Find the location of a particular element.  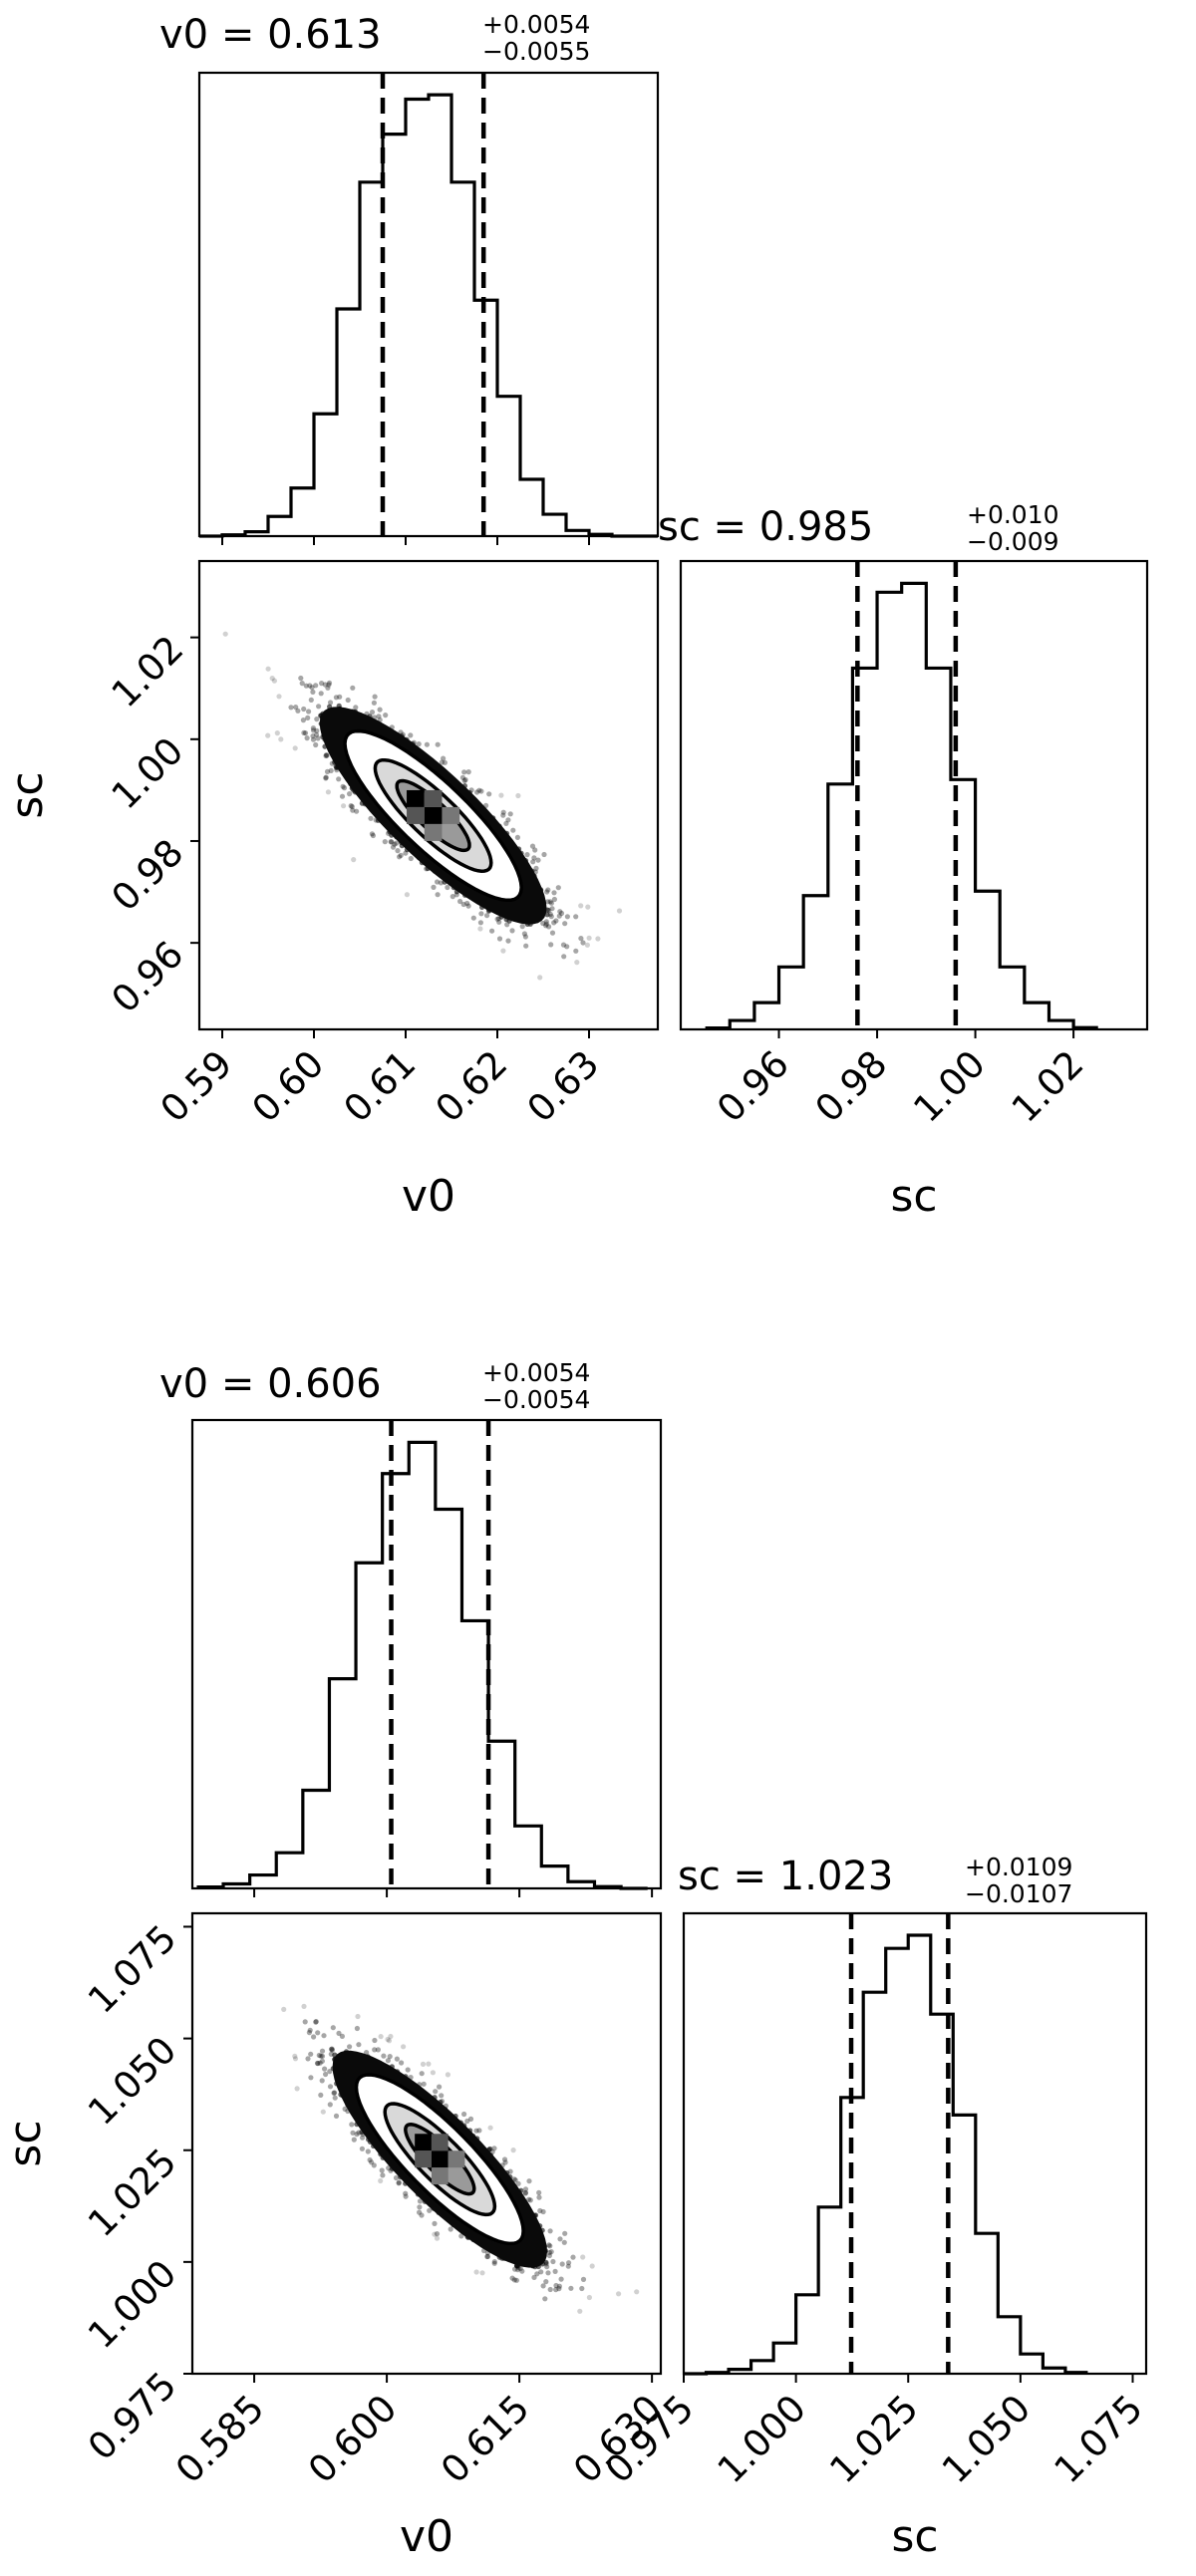

v0-tick-label: 0.61 is located at coordinates (380, 1086).